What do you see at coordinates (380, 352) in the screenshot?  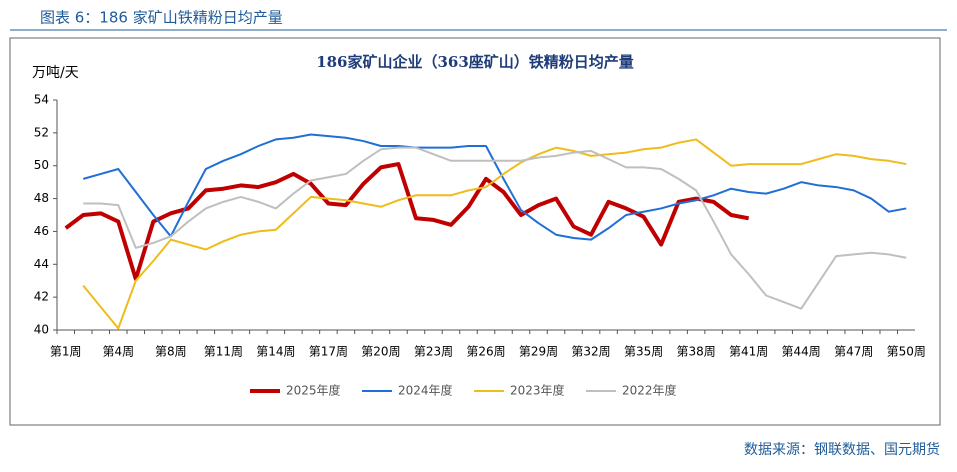 I see `x-tick-label: 第20周` at bounding box center [380, 352].